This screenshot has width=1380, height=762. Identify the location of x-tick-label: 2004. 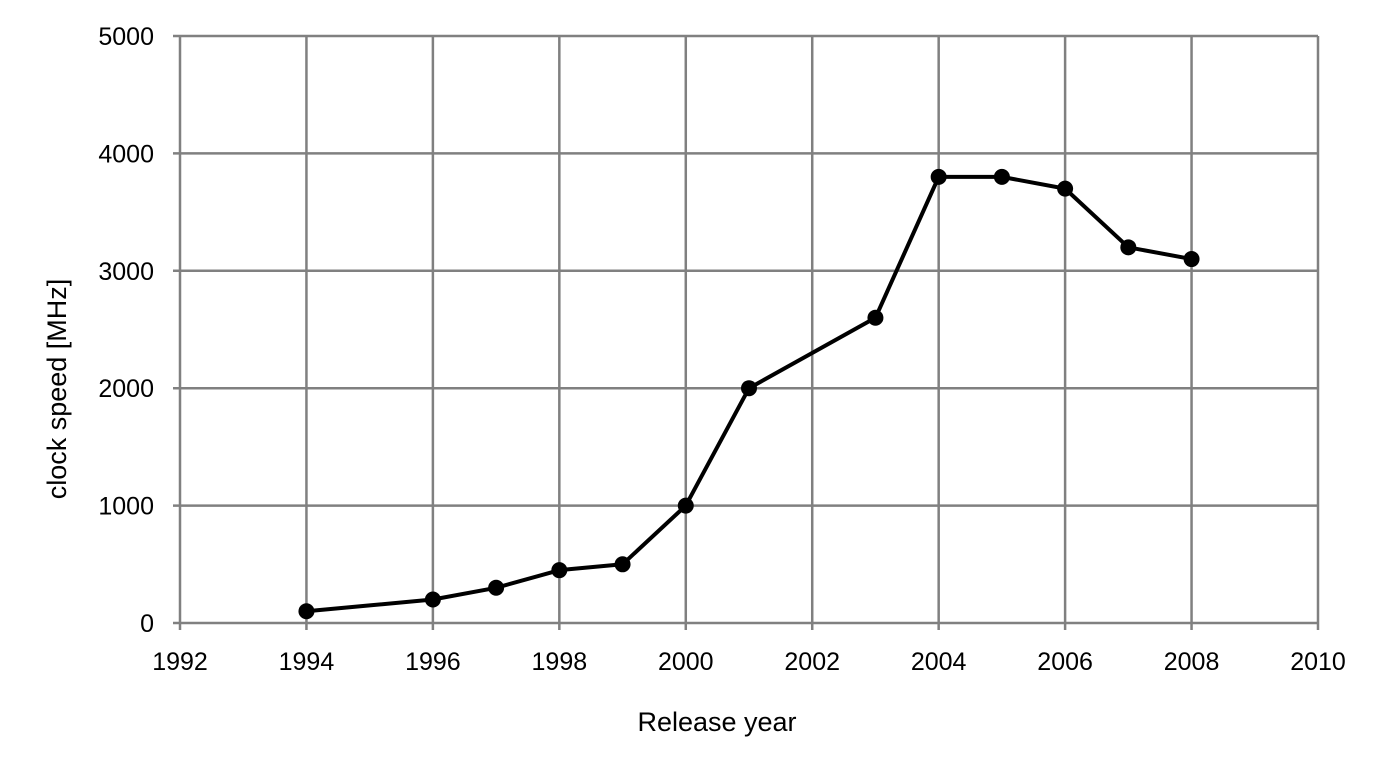
(939, 662).